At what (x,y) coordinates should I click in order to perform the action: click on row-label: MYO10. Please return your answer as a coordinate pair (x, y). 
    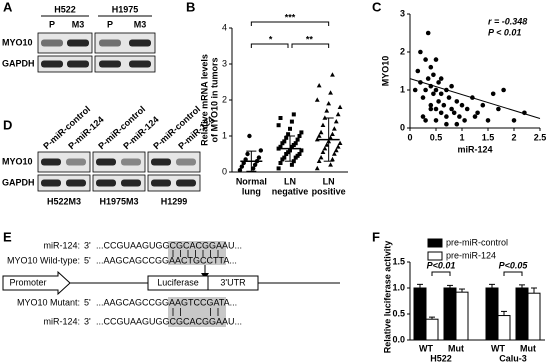
    Looking at the image, I should click on (17, 42).